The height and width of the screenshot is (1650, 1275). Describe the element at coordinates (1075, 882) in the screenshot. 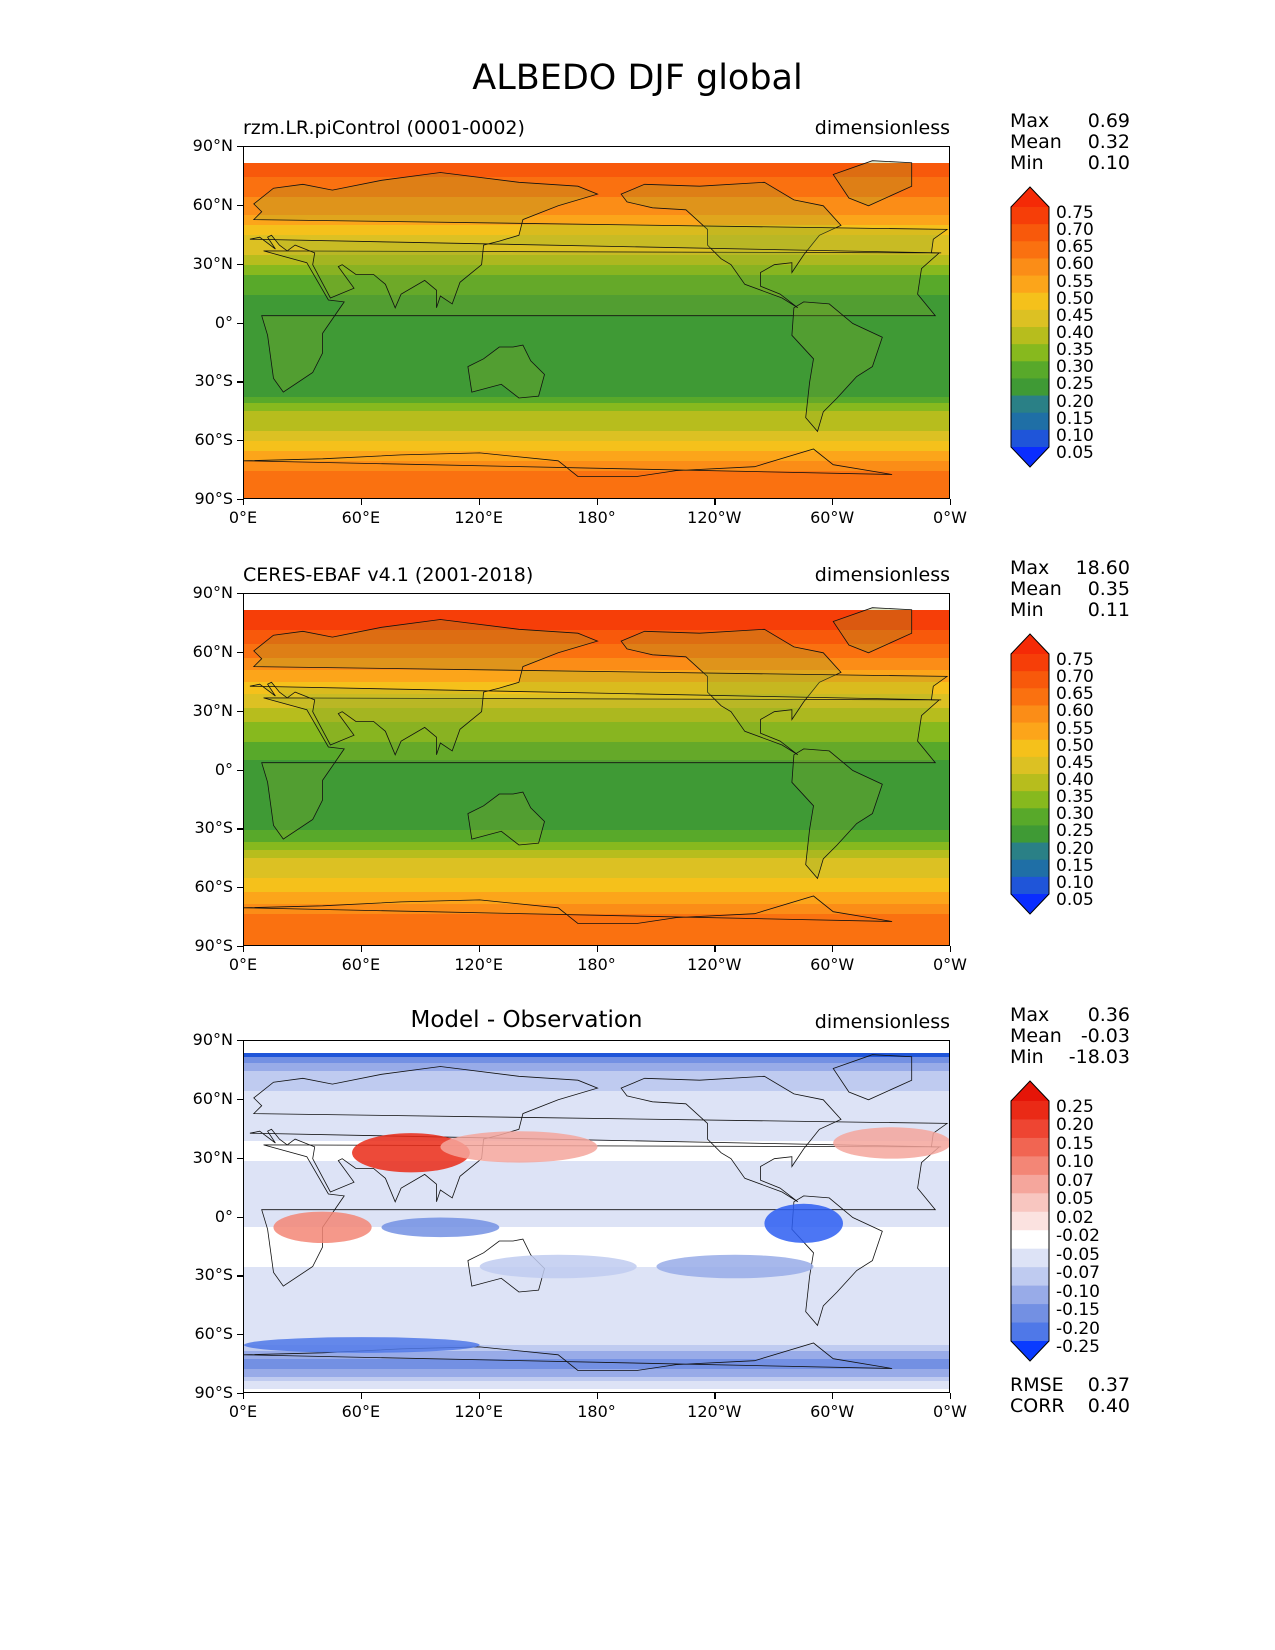

I see `colorbar-label: 0.10` at that location.